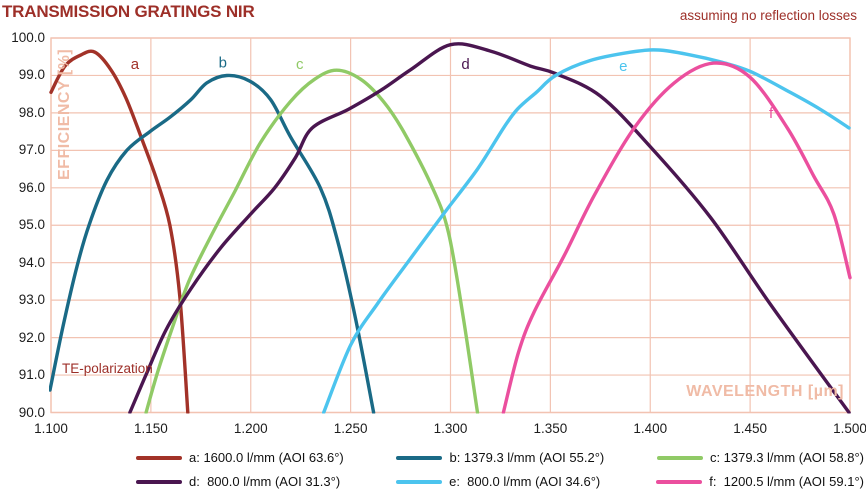  I want to click on legend-swatch-d, so click(159, 481).